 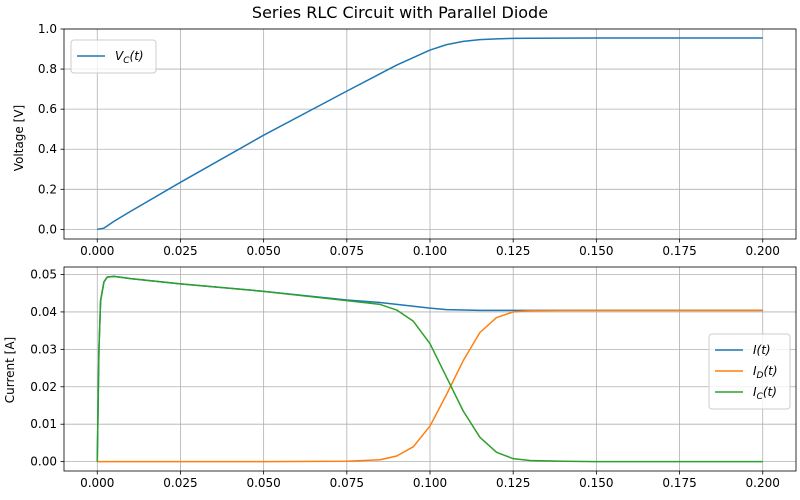 What do you see at coordinates (430, 483) in the screenshot?
I see `current-x-tick-label: 0.100` at bounding box center [430, 483].